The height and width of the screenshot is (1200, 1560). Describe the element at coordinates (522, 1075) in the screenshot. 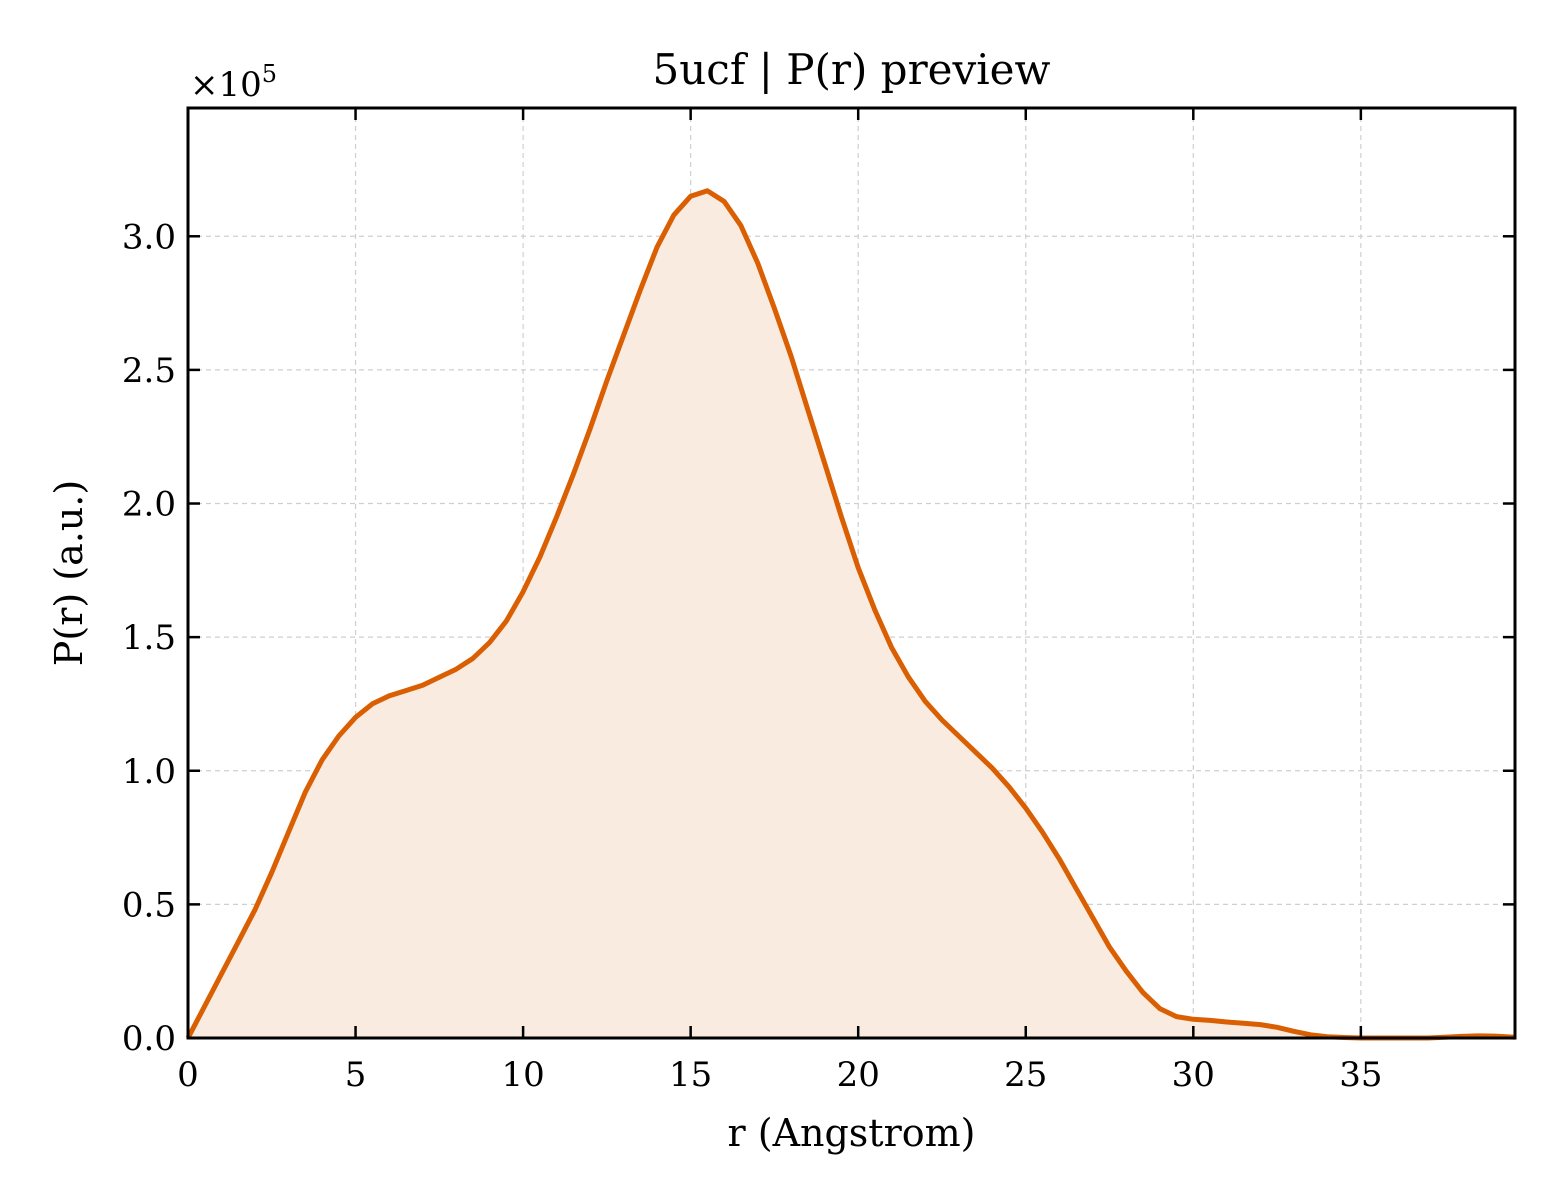

I see `x-tick-label: 10` at that location.